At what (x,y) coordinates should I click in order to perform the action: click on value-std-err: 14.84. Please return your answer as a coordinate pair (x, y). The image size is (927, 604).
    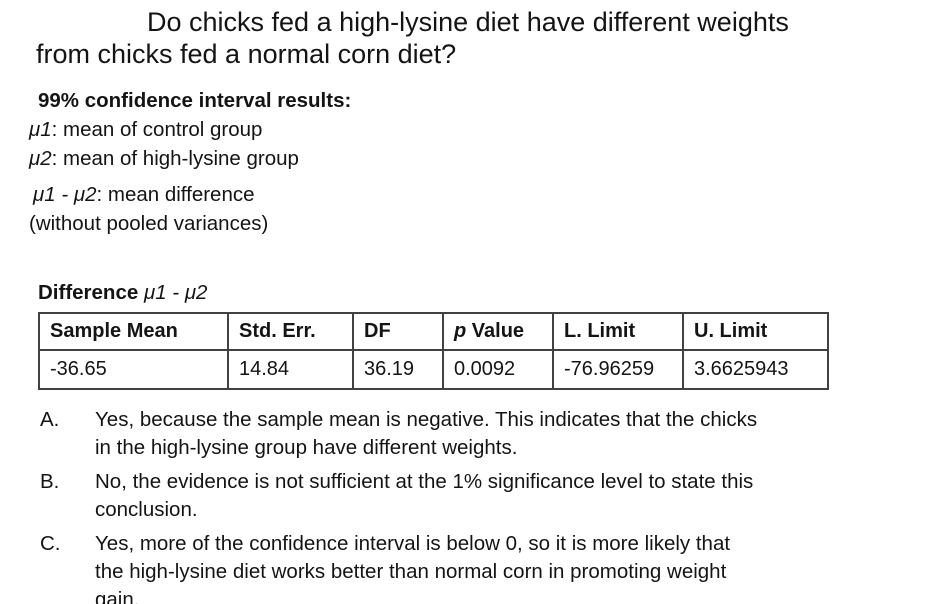
    Looking at the image, I should click on (290, 369).